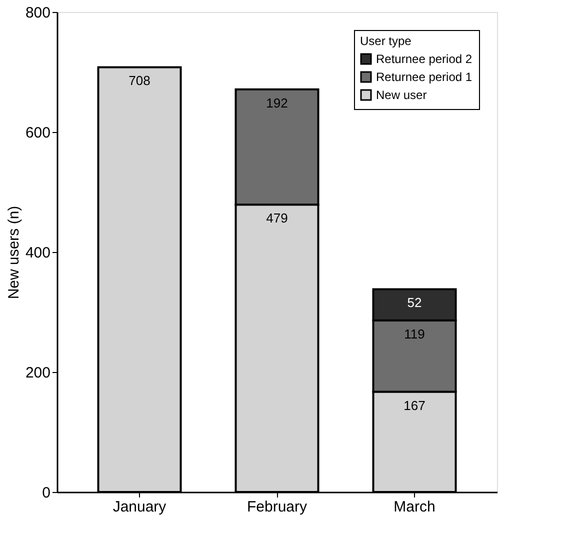 This screenshot has height=556, width=568. What do you see at coordinates (139, 80) in the screenshot?
I see `data-label: 708` at bounding box center [139, 80].